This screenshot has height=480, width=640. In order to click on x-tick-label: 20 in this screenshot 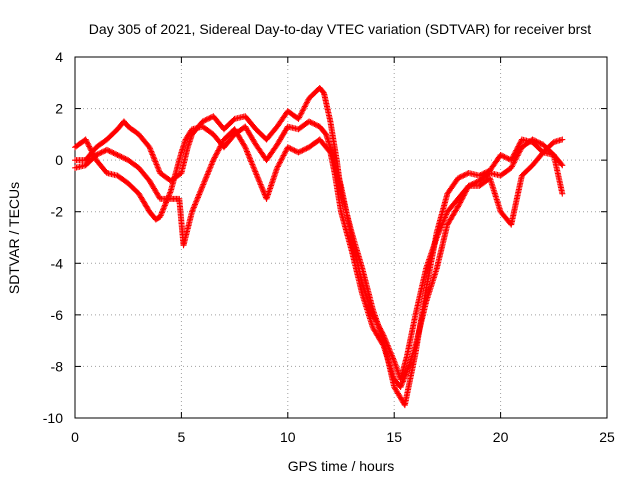, I will do `click(501, 437)`.